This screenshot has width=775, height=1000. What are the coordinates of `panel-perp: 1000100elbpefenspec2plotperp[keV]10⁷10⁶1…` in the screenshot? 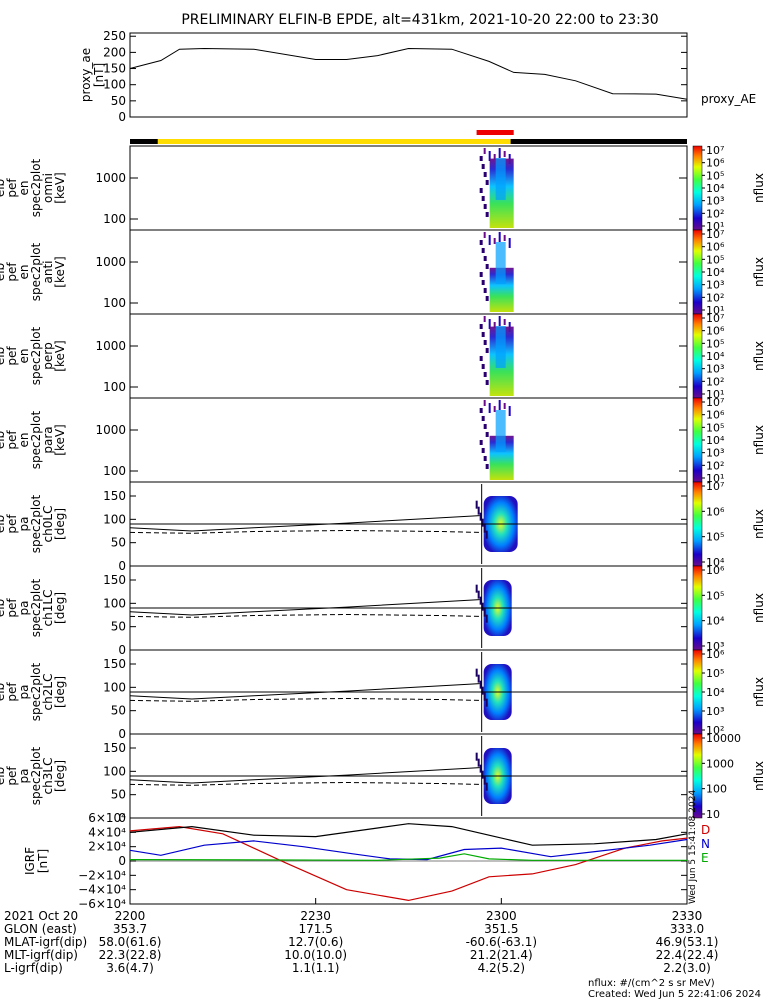 It's located at (383, 356).